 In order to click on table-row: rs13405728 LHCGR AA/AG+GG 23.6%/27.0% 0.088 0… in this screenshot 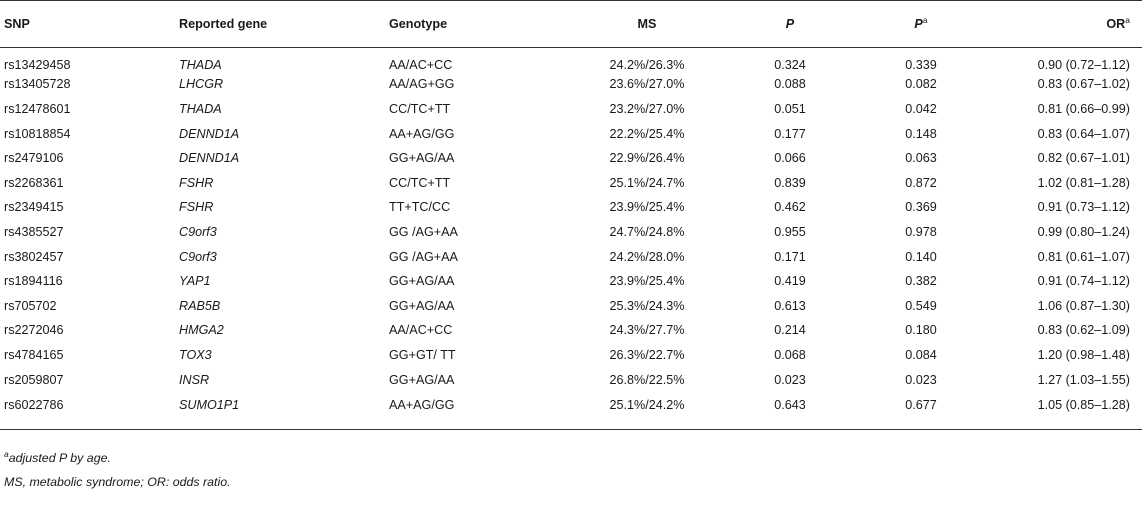, I will do `click(571, 84)`.